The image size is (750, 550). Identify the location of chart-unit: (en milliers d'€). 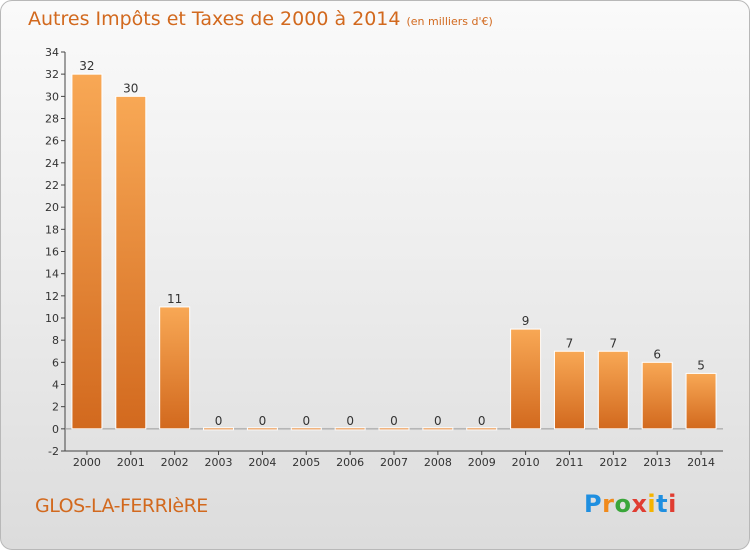
(449, 21).